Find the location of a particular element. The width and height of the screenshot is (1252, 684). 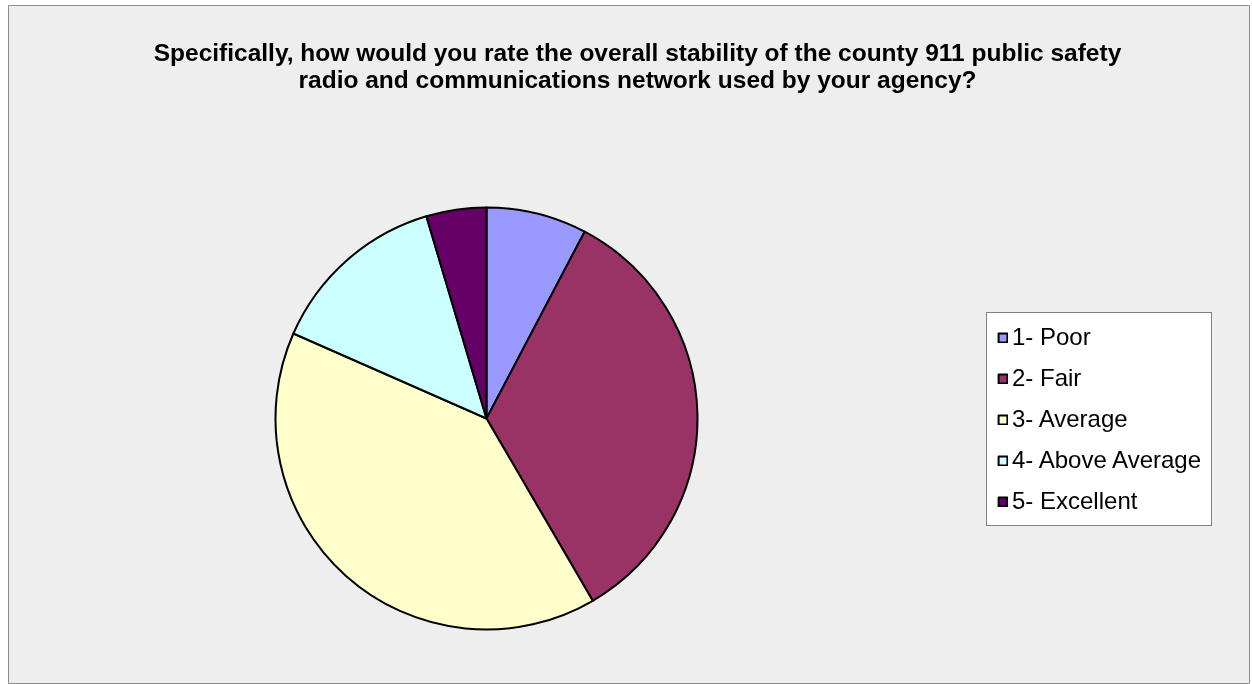

legend-label: 5- Excellent is located at coordinates (1075, 501).